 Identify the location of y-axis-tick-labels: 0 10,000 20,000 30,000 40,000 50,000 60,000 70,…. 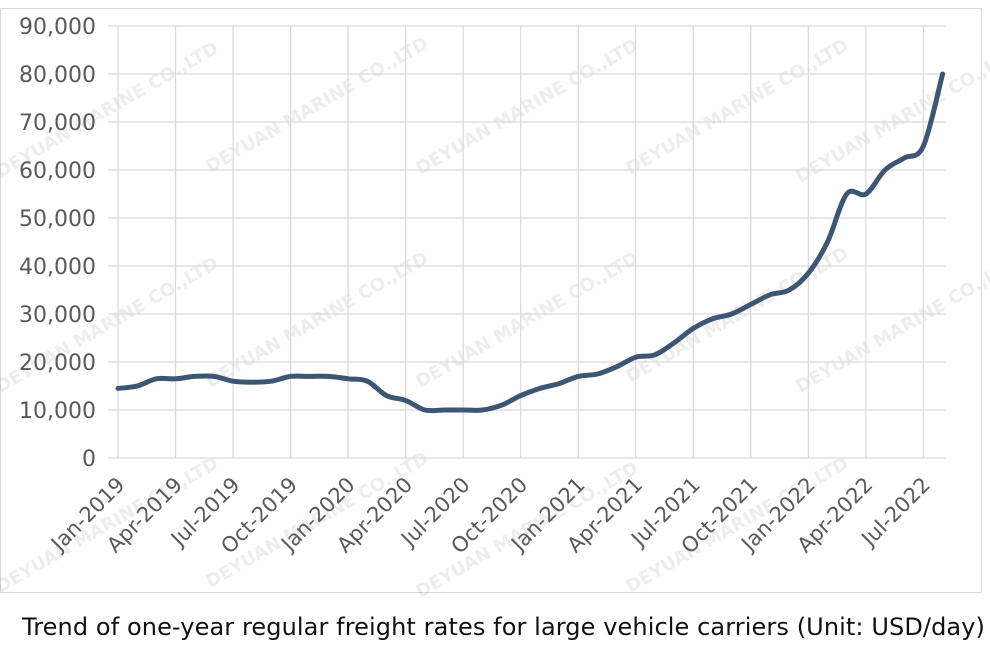
(57, 243).